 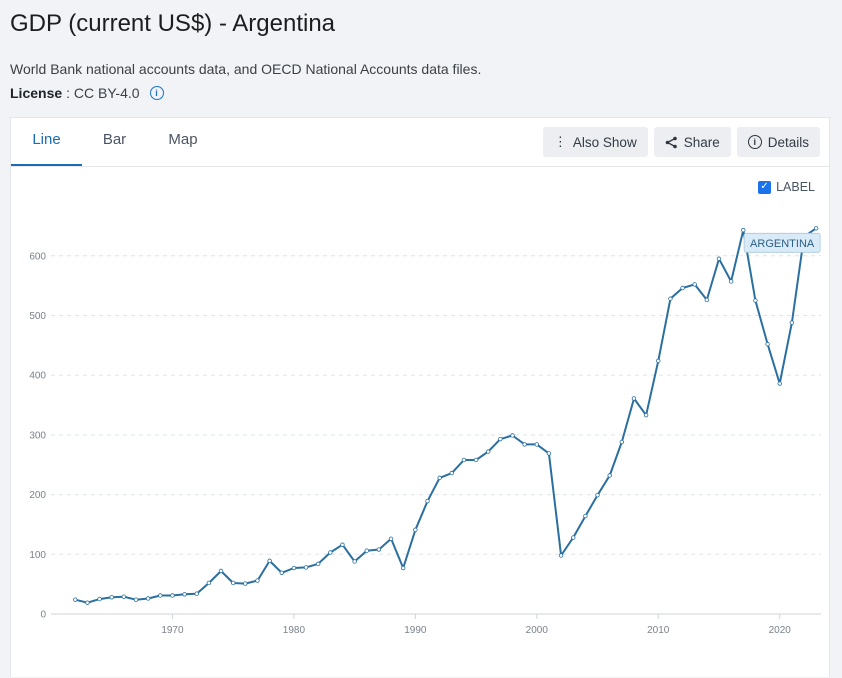 I want to click on x-tick-label: 2000, so click(x=537, y=630).